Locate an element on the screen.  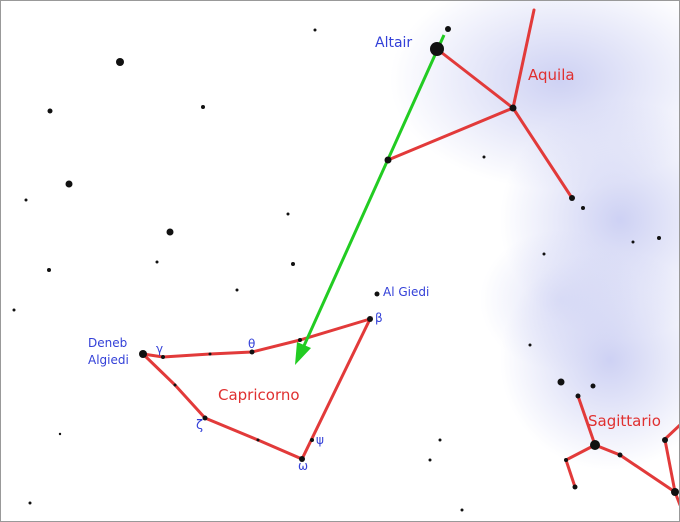
star-label: Al Giedi is located at coordinates (406, 292).